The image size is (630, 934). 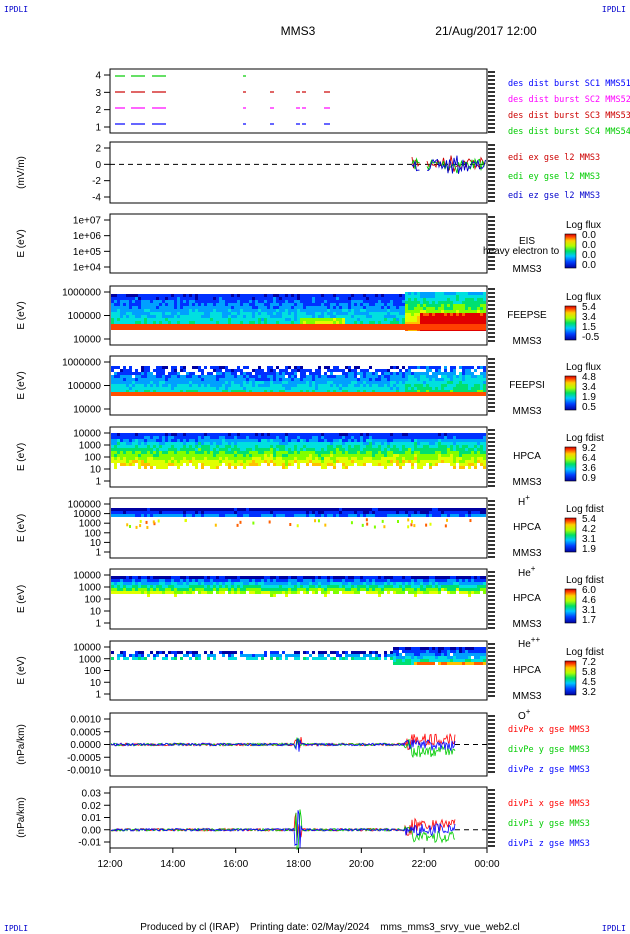 What do you see at coordinates (189, 927) in the screenshot?
I see `footer-produced-by: Produced by cl (IRAP)` at bounding box center [189, 927].